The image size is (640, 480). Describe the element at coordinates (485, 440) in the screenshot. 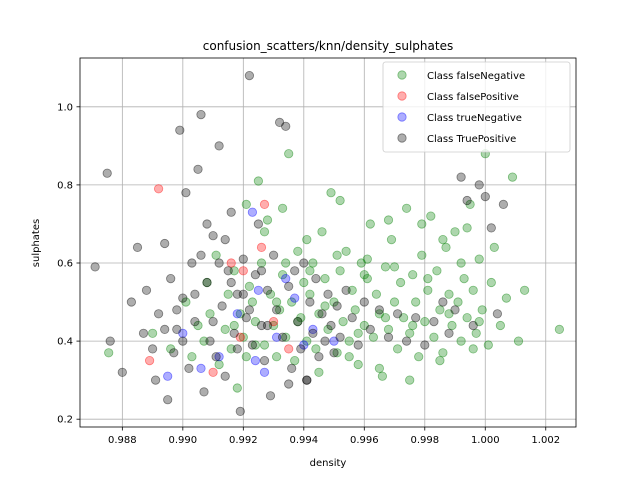

I see `x-tick-label: 1.000` at that location.